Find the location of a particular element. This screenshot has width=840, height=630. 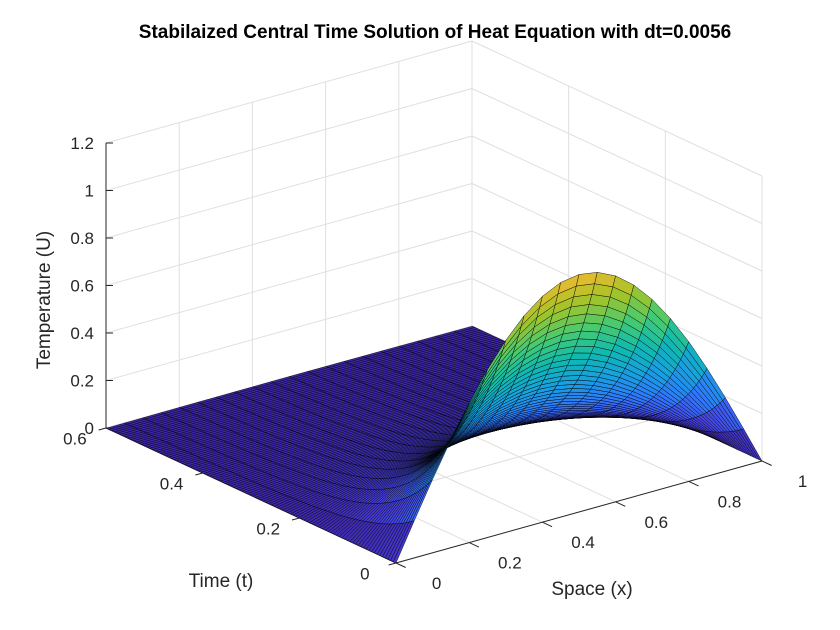

z-tick-label: 1 is located at coordinates (89, 191).